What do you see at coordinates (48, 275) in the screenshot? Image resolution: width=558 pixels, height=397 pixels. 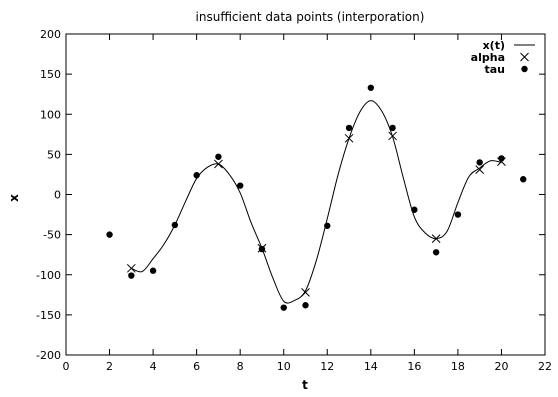 I see `y-tick-label: -100` at bounding box center [48, 275].